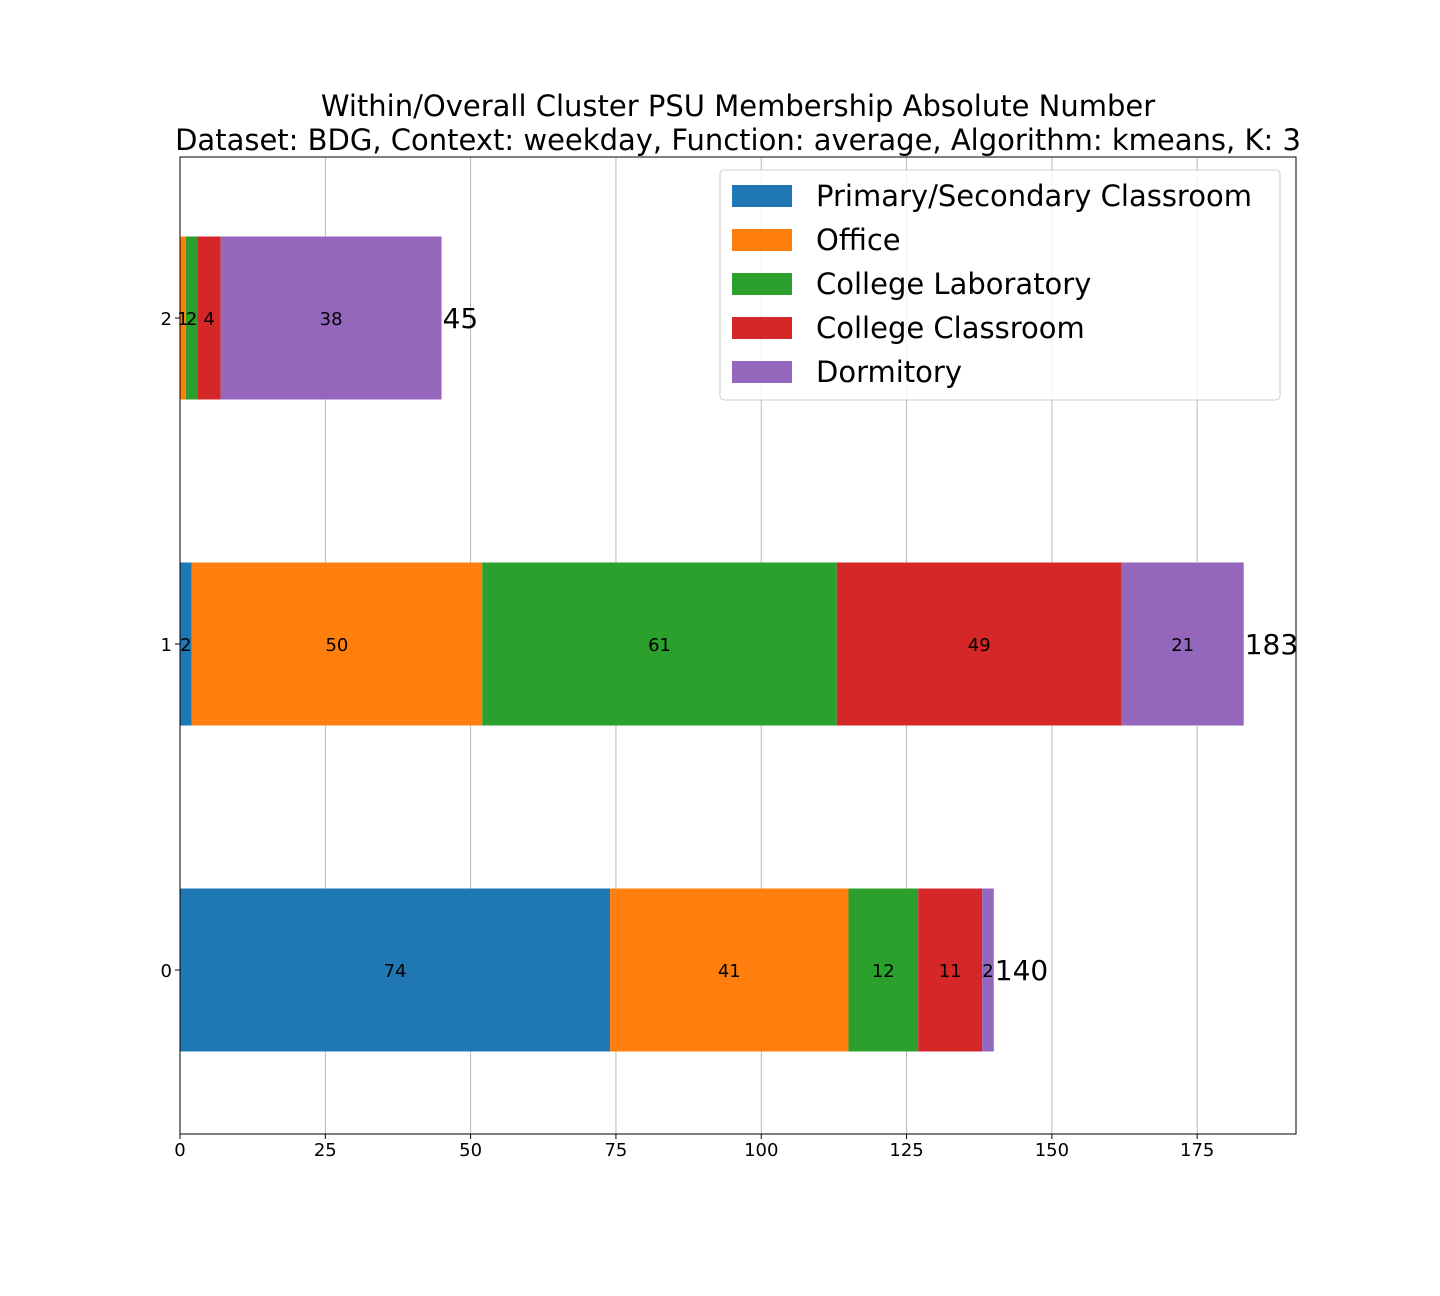 This screenshot has width=1440, height=1296. Describe the element at coordinates (179, 1150) in the screenshot. I see `x-tick-label: 0` at that location.